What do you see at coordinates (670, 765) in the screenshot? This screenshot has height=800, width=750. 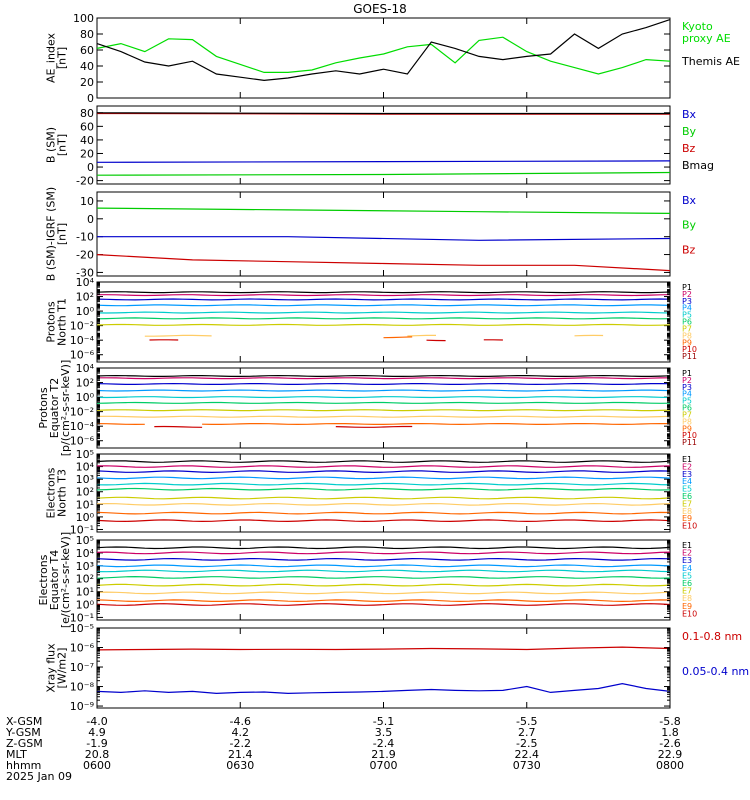 I see `x-row-value: 0800` at bounding box center [670, 765].